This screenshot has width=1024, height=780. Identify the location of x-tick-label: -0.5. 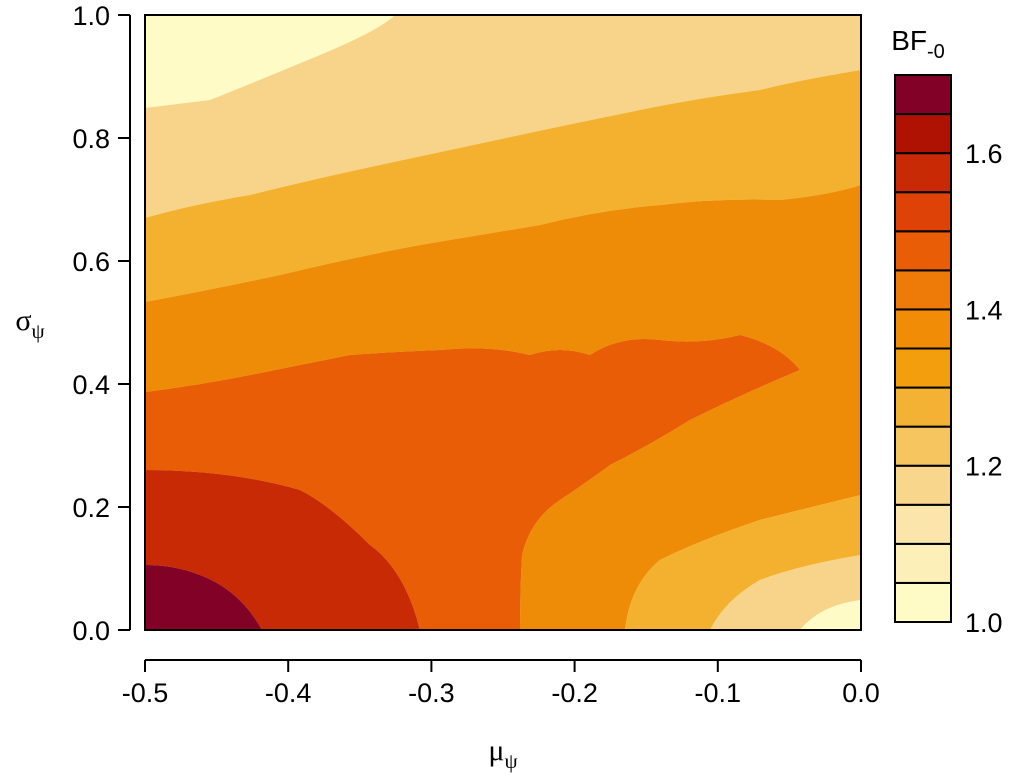
(145, 693).